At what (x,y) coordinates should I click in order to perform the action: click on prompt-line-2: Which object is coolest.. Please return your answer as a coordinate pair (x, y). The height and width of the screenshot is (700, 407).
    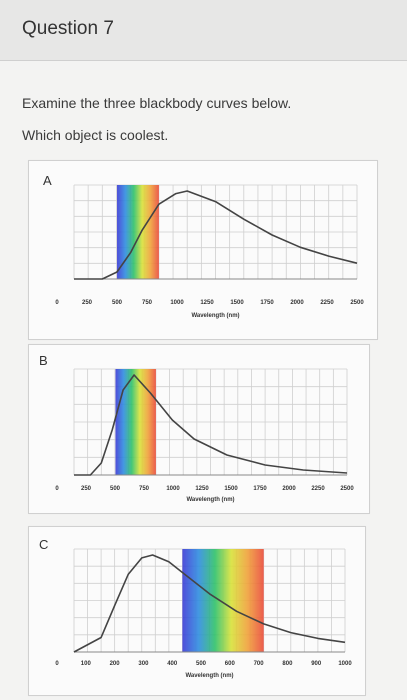
    Looking at the image, I should click on (95, 135).